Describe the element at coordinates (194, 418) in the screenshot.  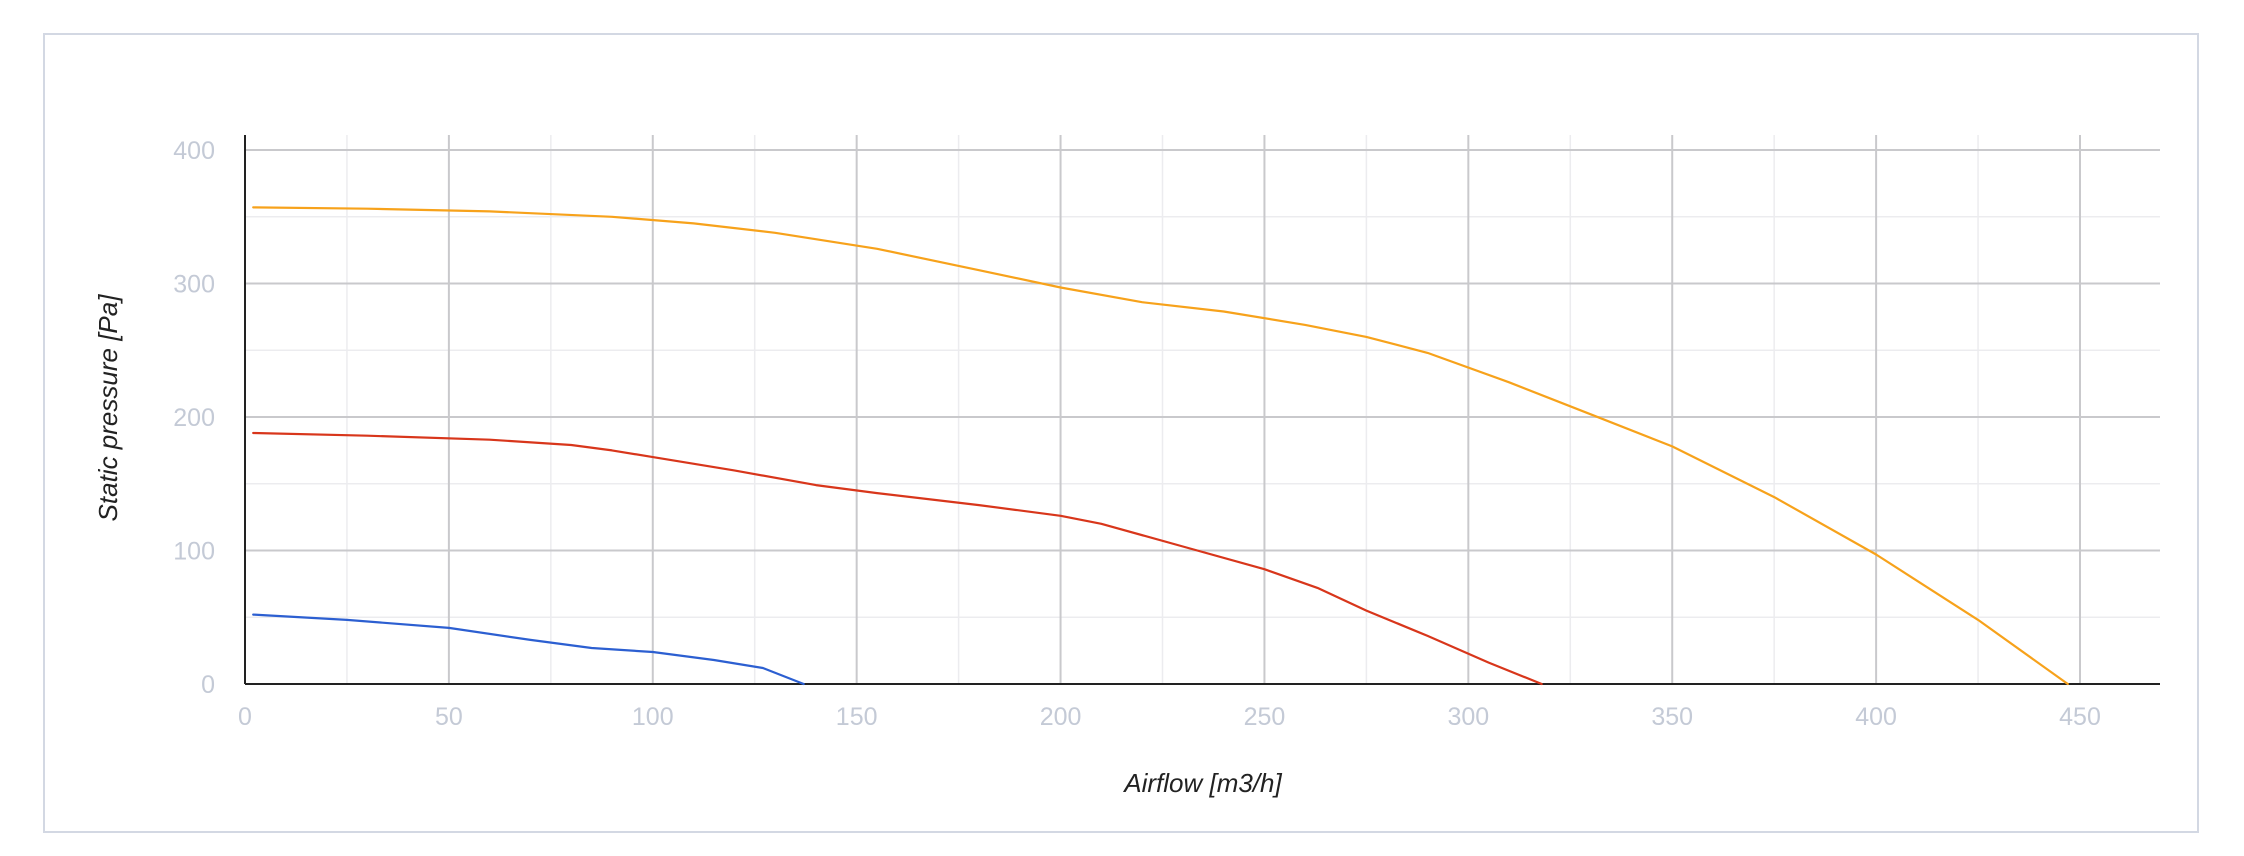
I see `y-tick-label: 200` at that location.